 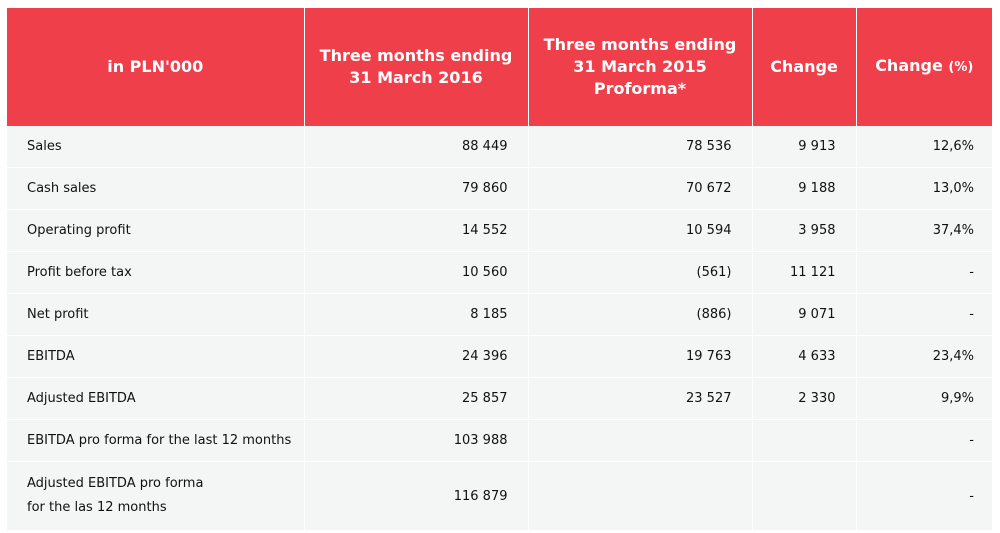 I want to click on cell-change: 9 913, so click(x=804, y=147).